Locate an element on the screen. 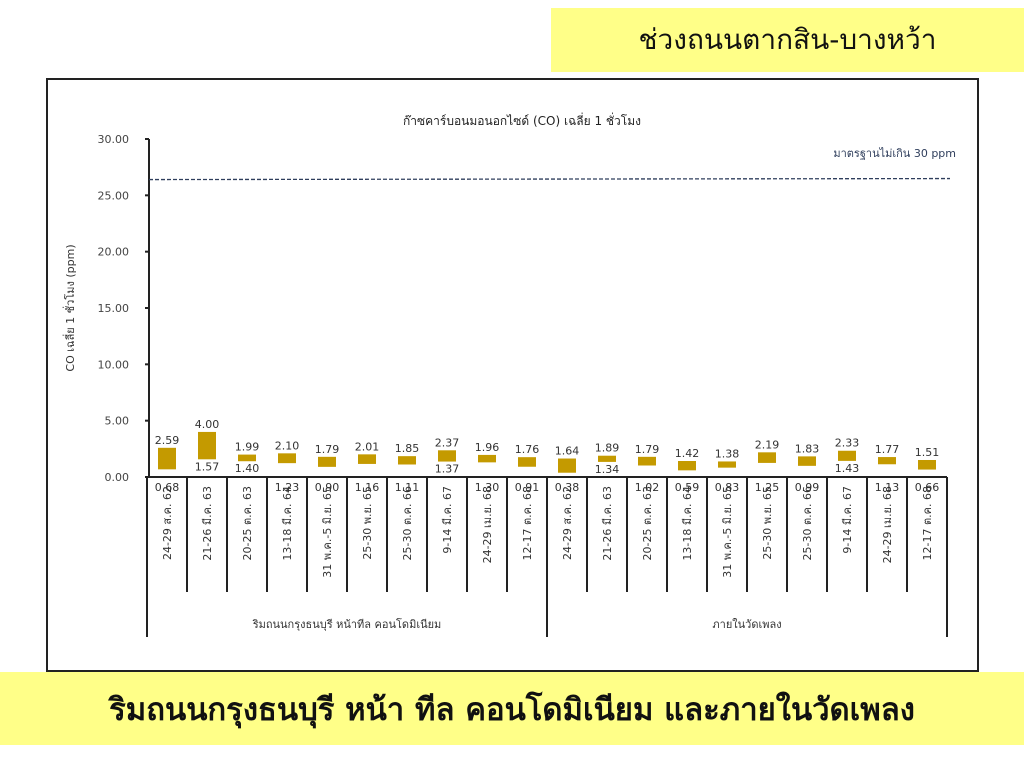 The width and height of the screenshot is (1024, 765). section-title: ช่วงถนนตากสิน-บางหว้า is located at coordinates (787, 40).